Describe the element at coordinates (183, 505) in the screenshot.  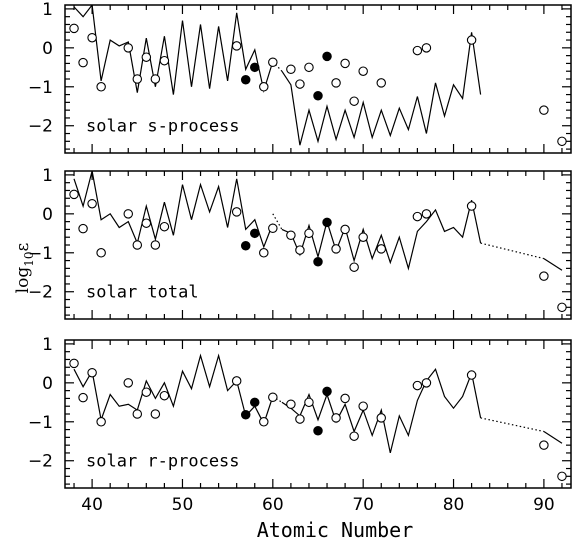
I see `x-tick-label: 50` at that location.